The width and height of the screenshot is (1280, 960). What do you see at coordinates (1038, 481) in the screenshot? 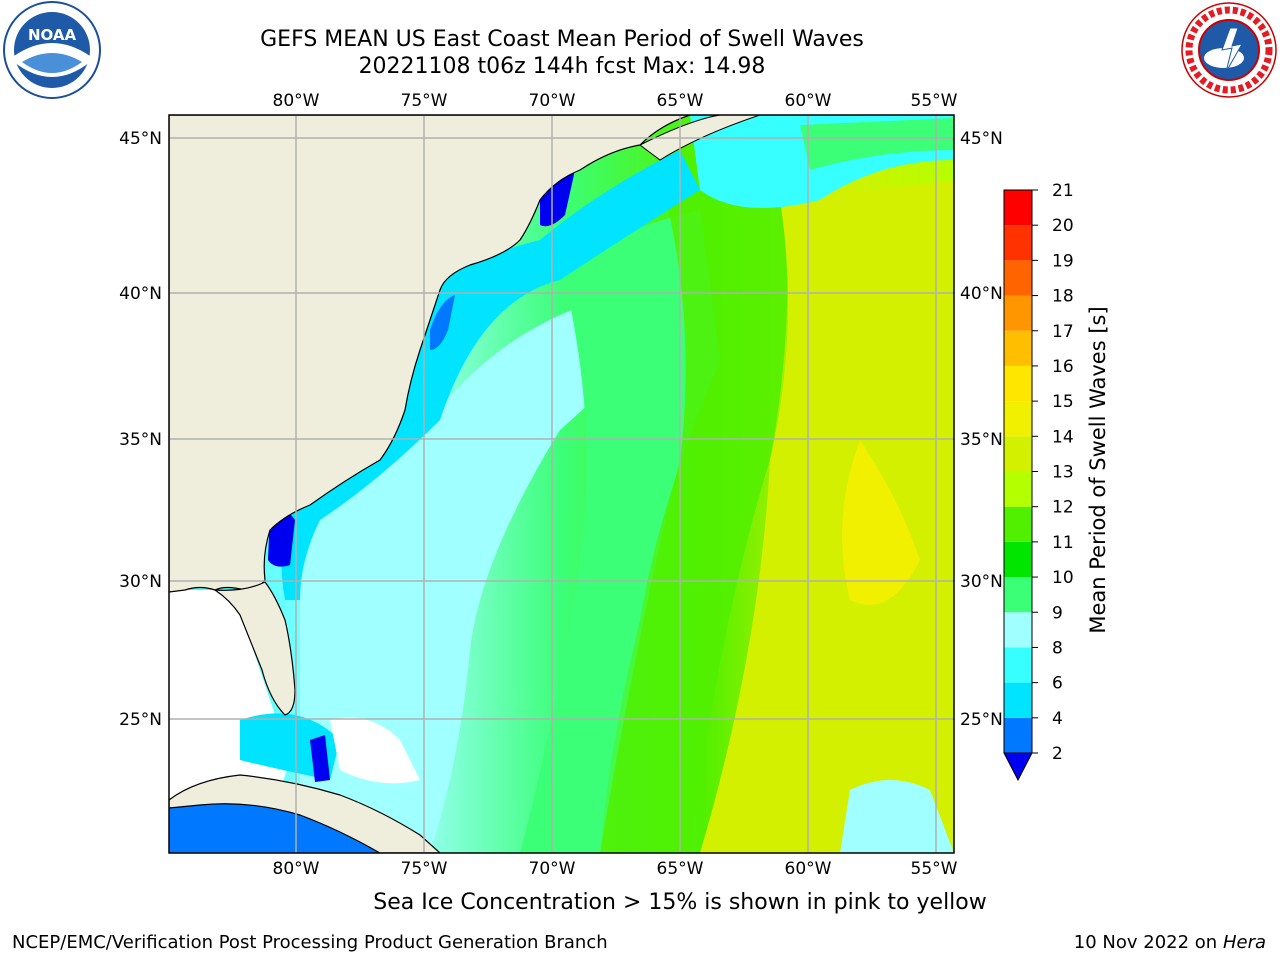
I see `colorbar: 2 4 6 8 9 10 11 12 13 14 15 16 17 18 19 20 21` at bounding box center [1038, 481].